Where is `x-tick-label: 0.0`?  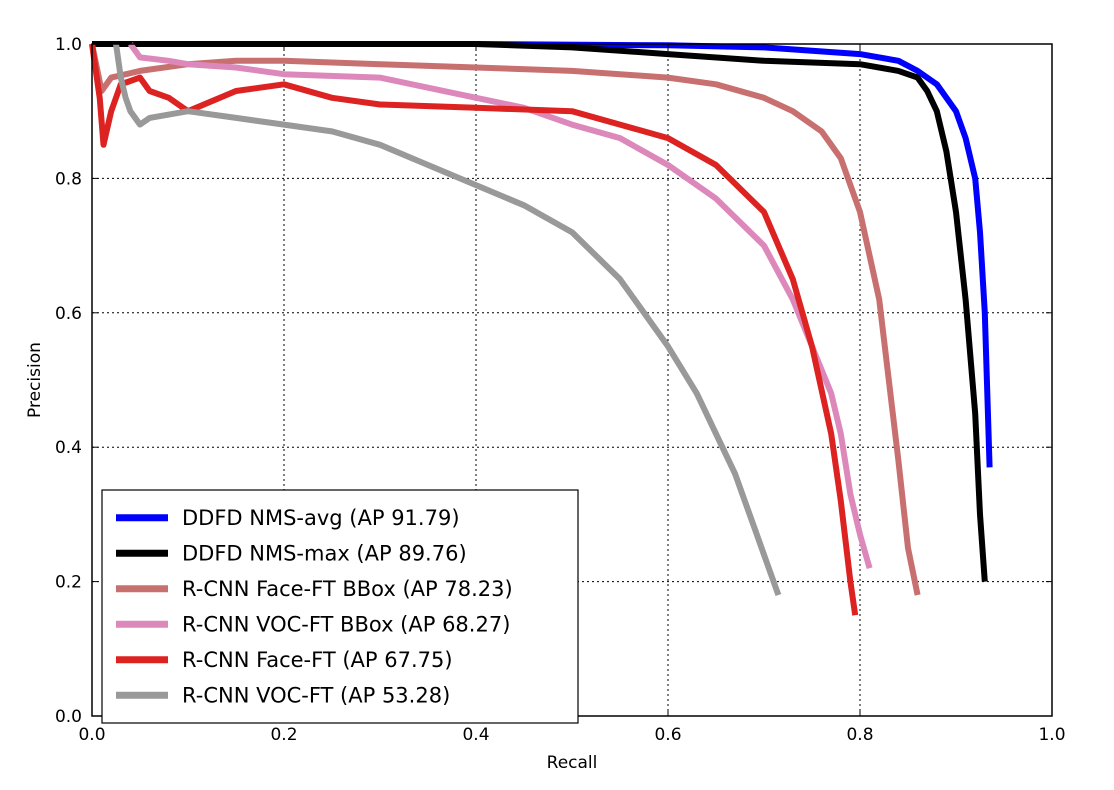 x-tick-label: 0.0 is located at coordinates (91, 735).